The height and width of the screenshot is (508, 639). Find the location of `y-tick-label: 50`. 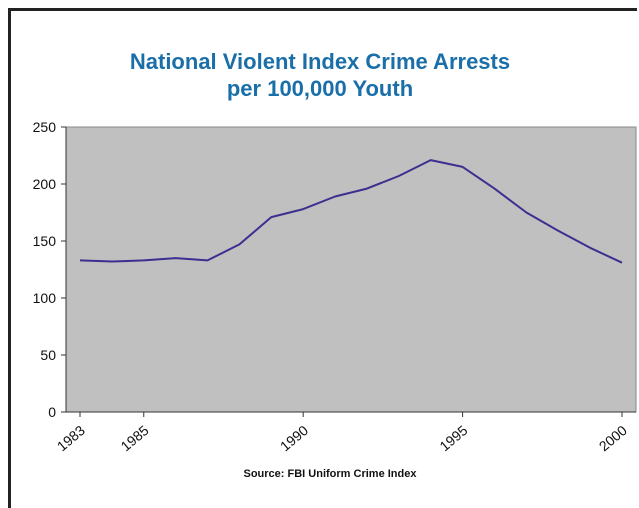

y-tick-label: 50 is located at coordinates (48, 355).